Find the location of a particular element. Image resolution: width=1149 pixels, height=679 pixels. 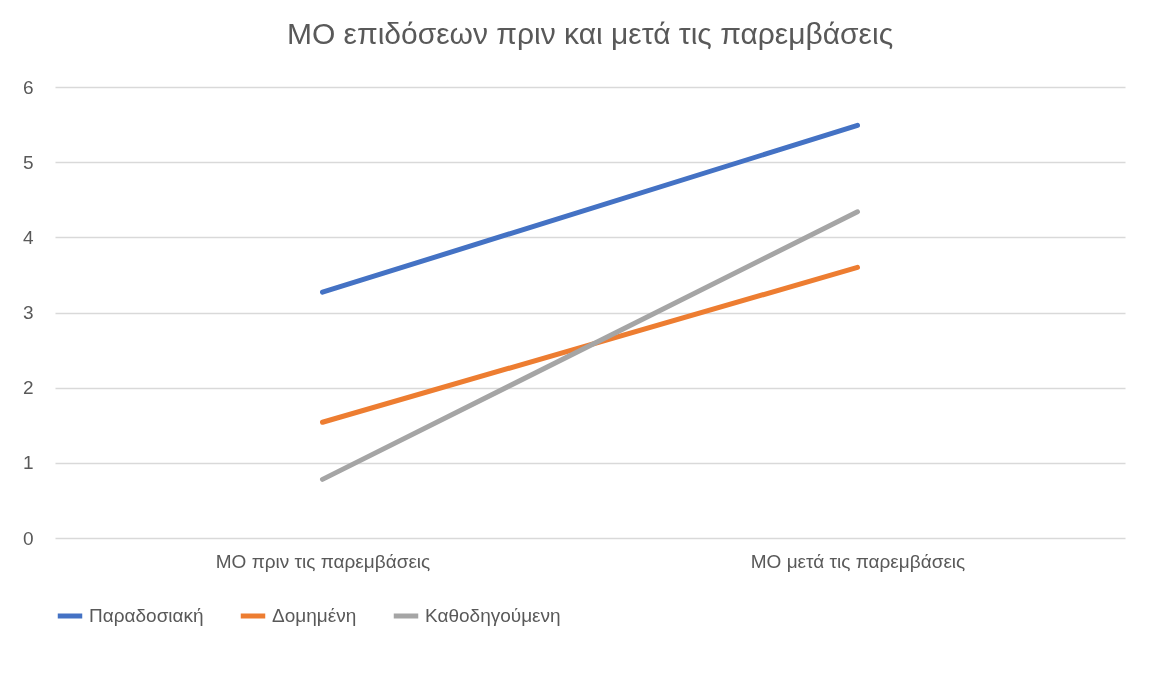

y-tick-label: 5 is located at coordinates (28, 162).